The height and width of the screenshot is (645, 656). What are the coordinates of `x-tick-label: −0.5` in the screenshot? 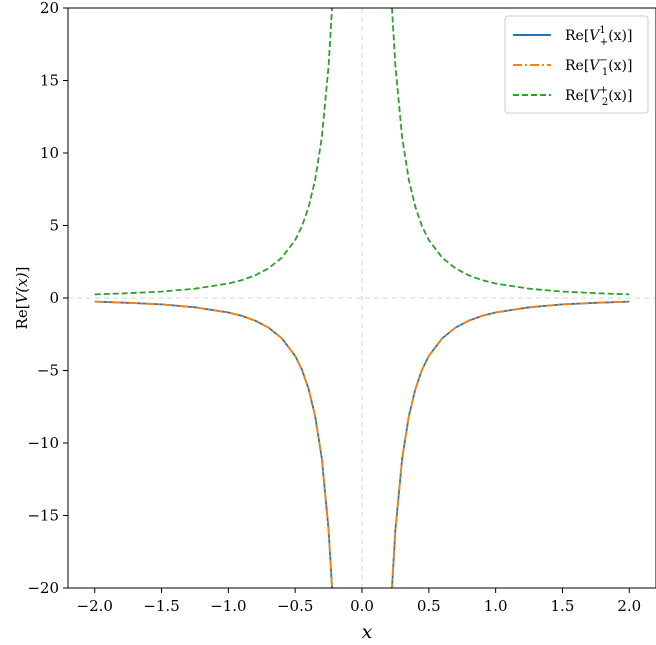 It's located at (295, 606).